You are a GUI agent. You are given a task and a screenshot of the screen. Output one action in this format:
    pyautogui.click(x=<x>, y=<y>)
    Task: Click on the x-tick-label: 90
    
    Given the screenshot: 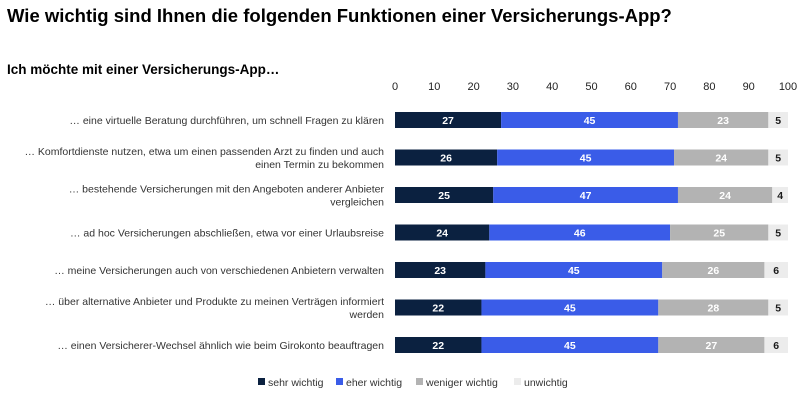 What is the action you would take?
    pyautogui.click(x=749, y=87)
    